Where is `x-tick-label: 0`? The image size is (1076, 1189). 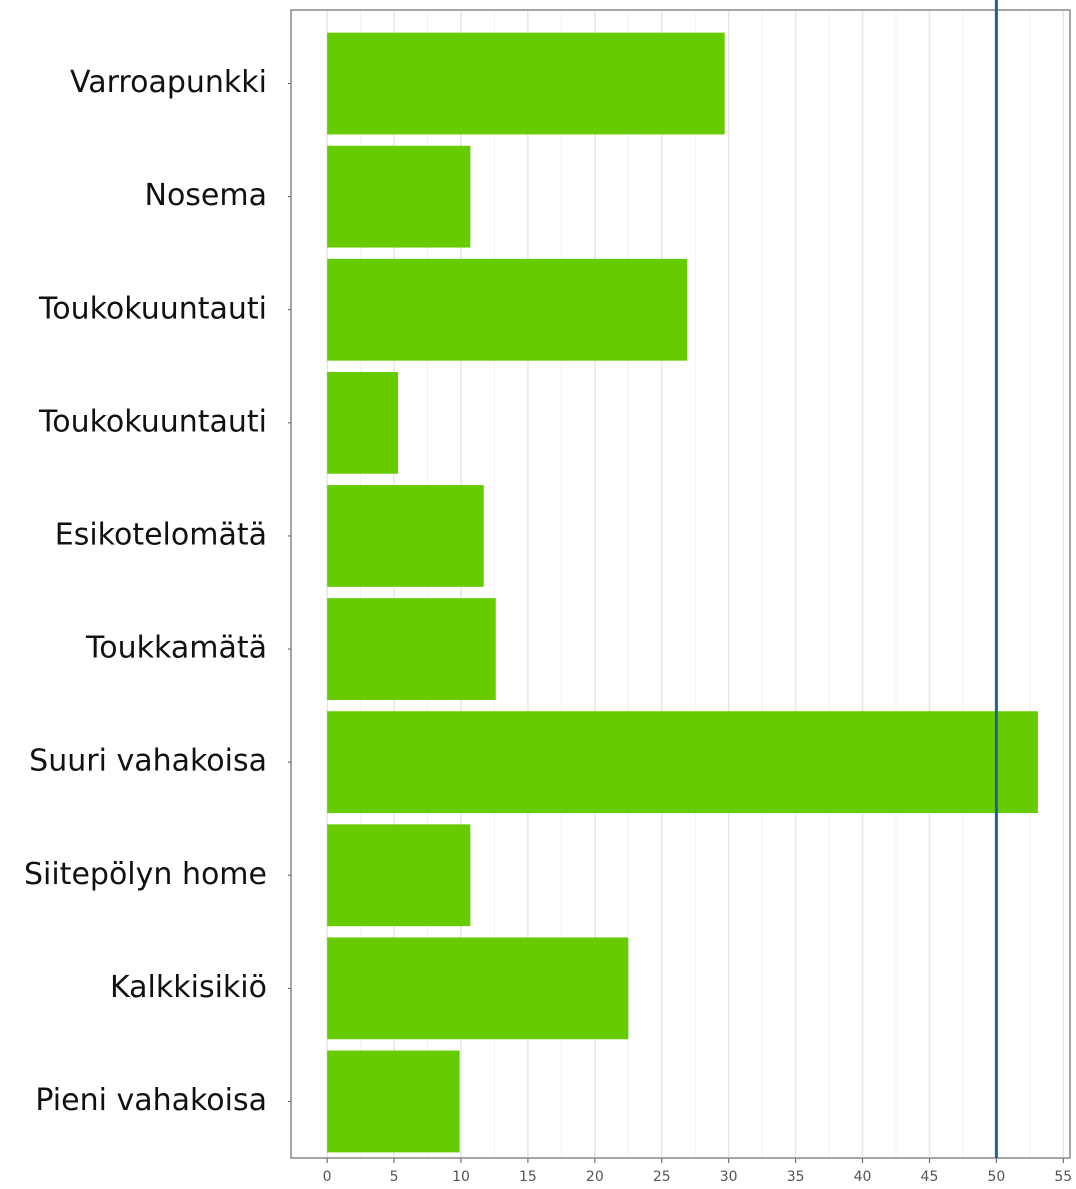 x-tick-label: 0 is located at coordinates (327, 1177).